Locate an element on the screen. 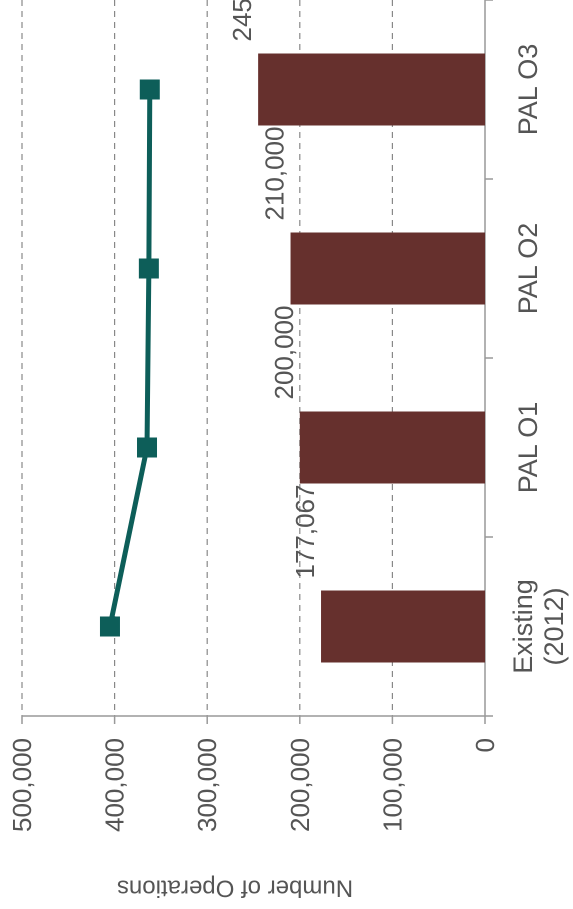 Image resolution: width=573 pixels, height=909 pixels. category-label: (2012) is located at coordinates (554, 626).